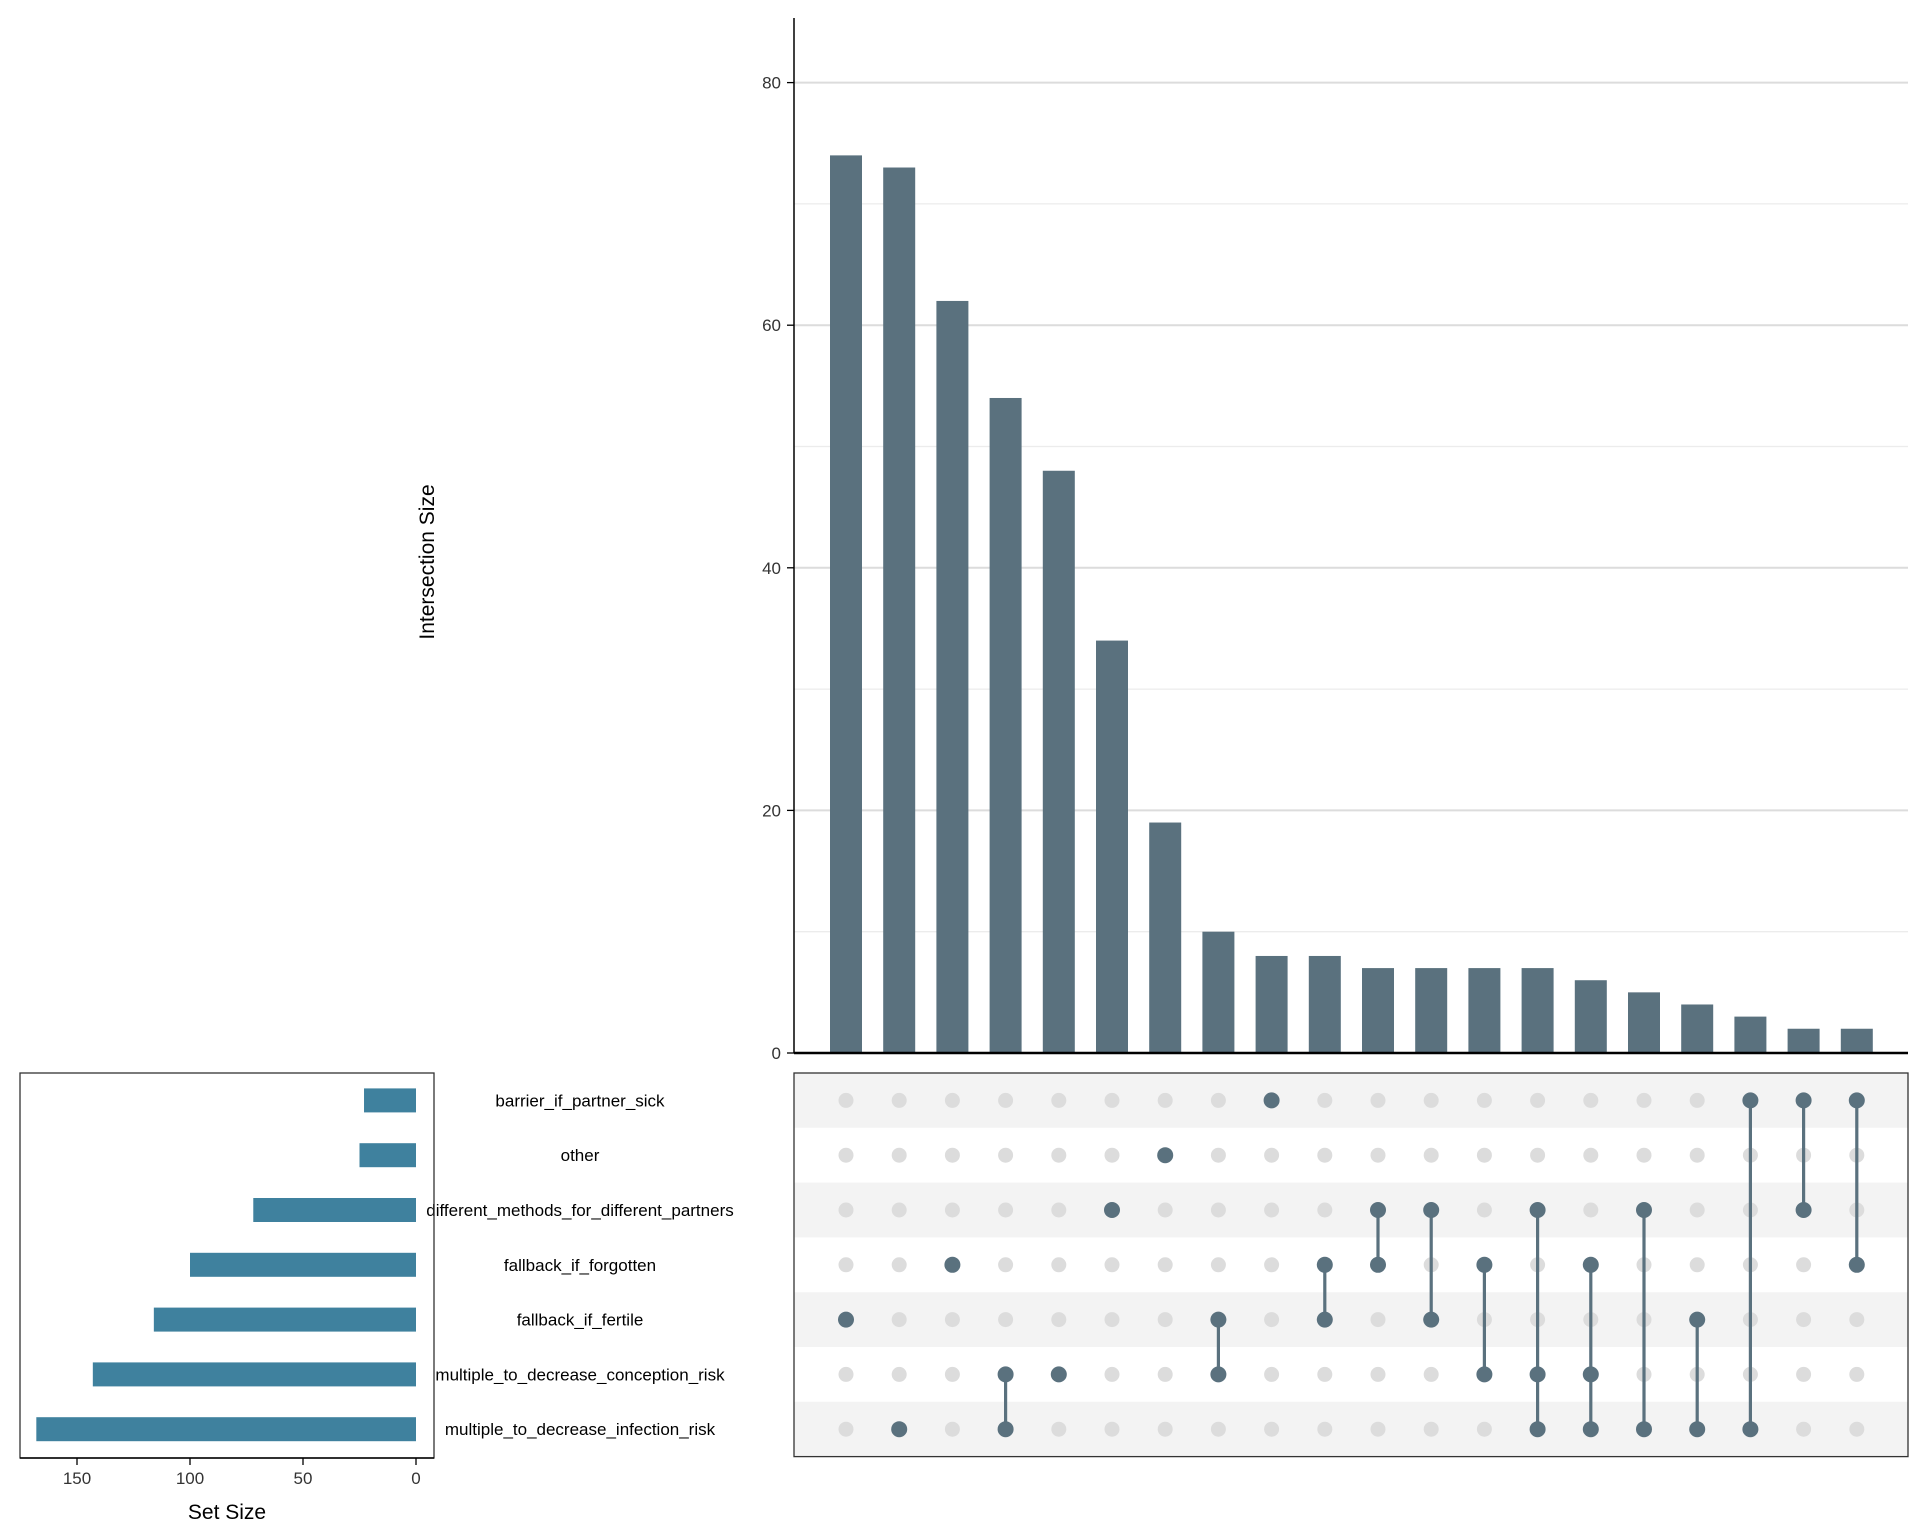 The height and width of the screenshot is (1536, 1920). Describe the element at coordinates (227, 1512) in the screenshot. I see `set-size-axis-label: Set Size` at that location.